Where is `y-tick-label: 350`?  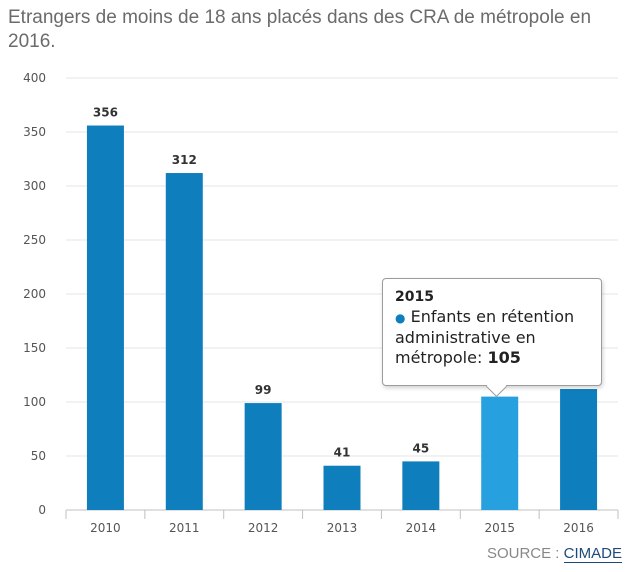 y-tick-label: 350 is located at coordinates (34, 132).